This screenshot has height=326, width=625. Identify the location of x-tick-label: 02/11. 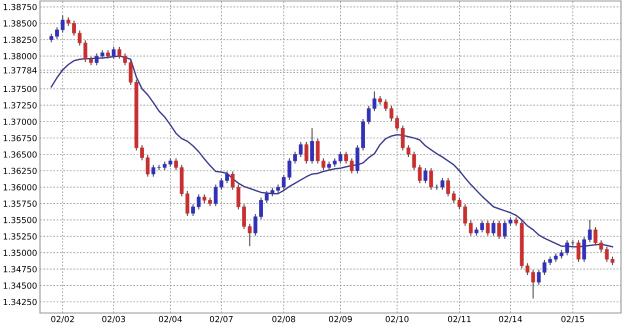
(459, 319).